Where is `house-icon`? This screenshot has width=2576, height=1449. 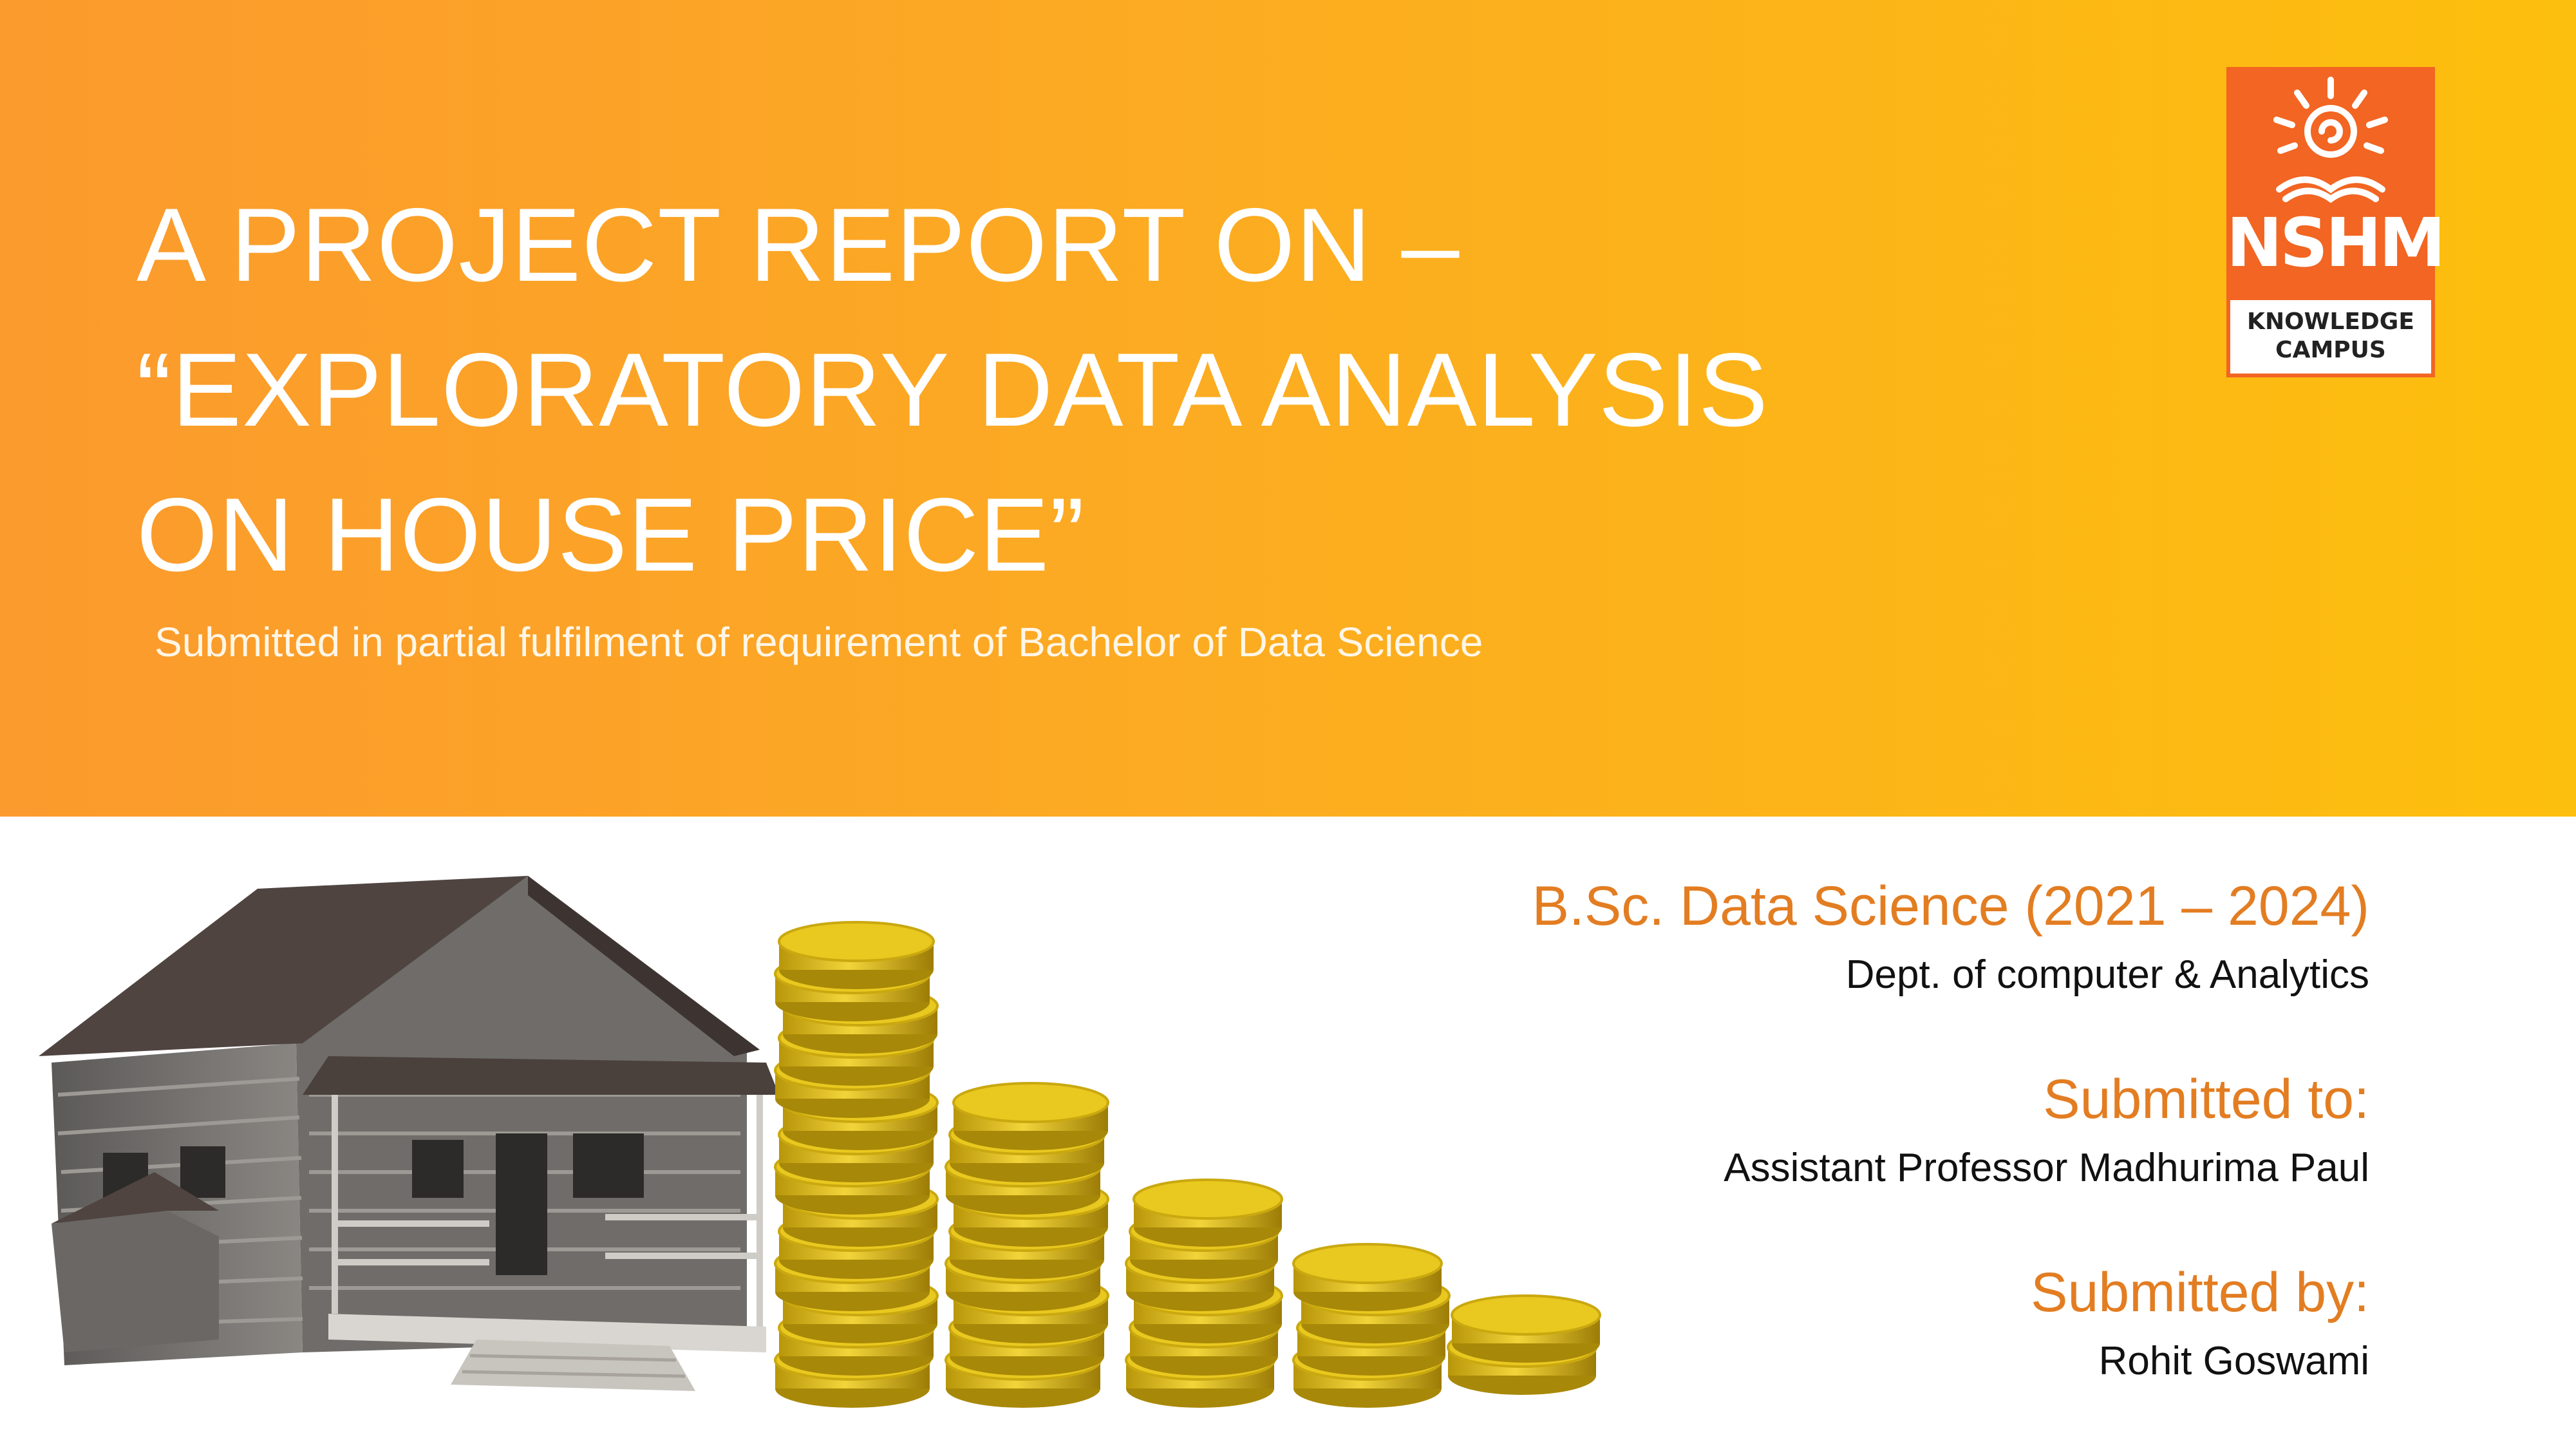
house-icon is located at coordinates (409, 1133).